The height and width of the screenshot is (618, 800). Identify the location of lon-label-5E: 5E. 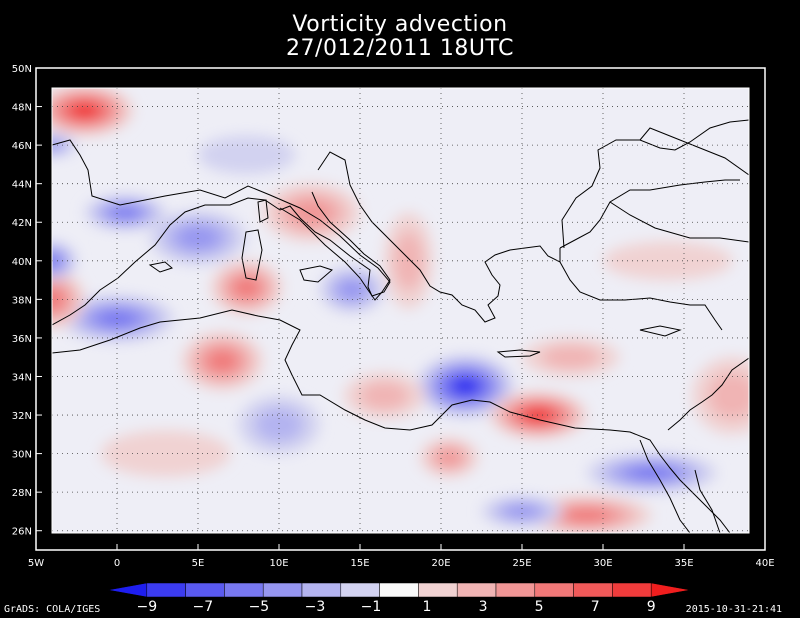
(198, 563).